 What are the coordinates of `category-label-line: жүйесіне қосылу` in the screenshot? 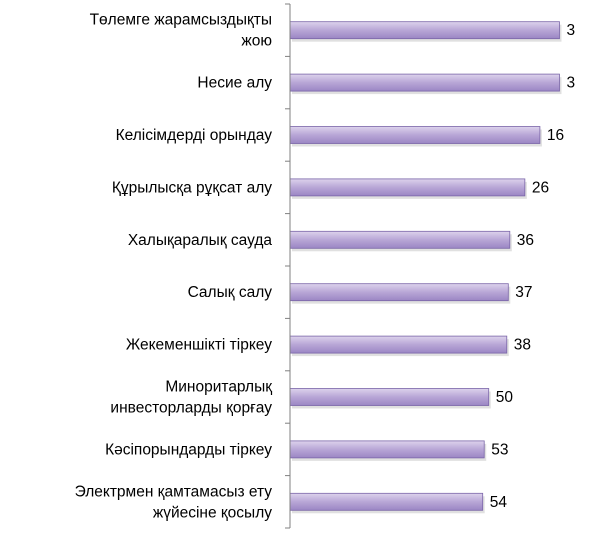 It's located at (212, 512).